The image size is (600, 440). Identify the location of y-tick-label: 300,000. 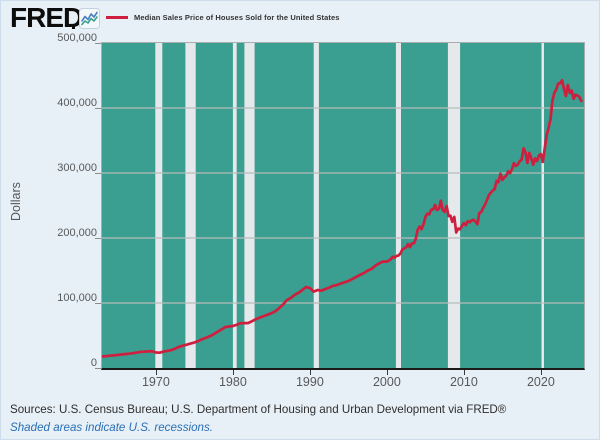
(77, 168).